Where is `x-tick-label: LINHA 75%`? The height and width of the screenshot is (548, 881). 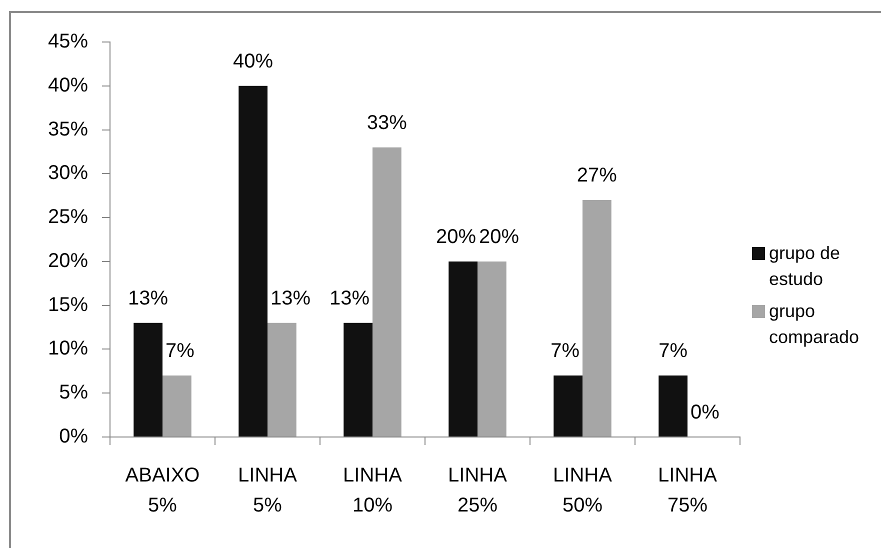 x-tick-label: LINHA 75% is located at coordinates (688, 490).